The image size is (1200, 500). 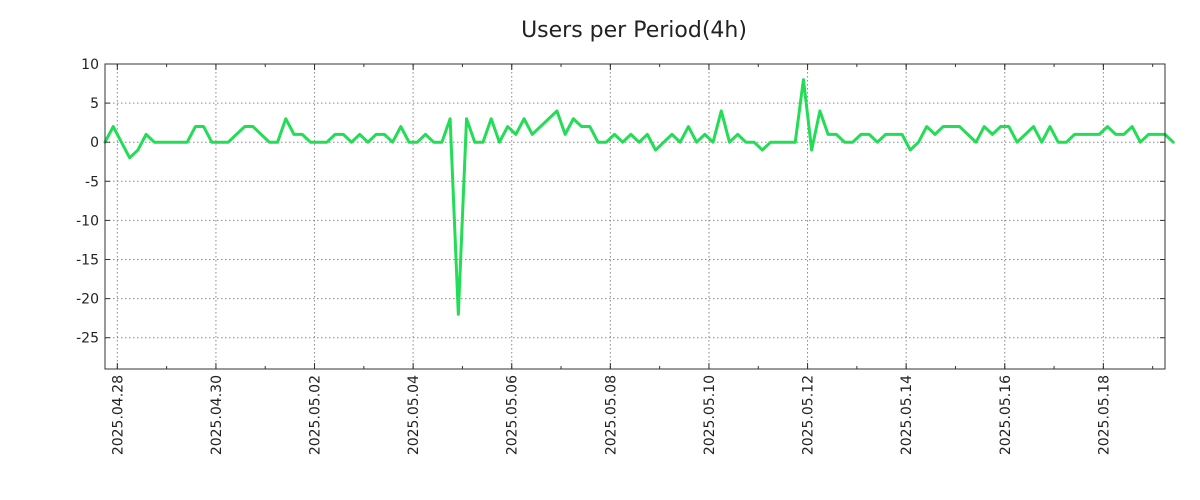 What do you see at coordinates (87, 339) in the screenshot?
I see `y-tick-label: -25` at bounding box center [87, 339].